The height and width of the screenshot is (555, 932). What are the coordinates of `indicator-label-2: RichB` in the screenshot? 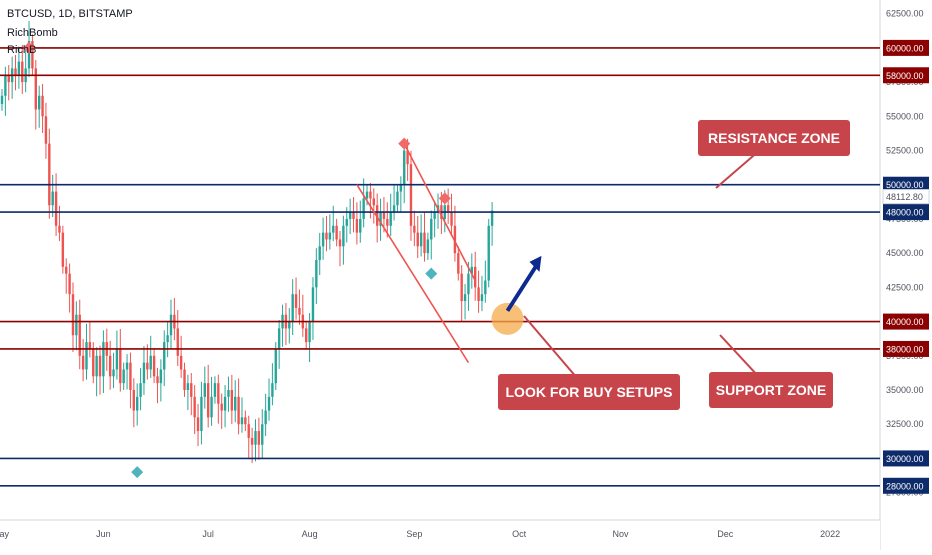 It's located at (22, 50).